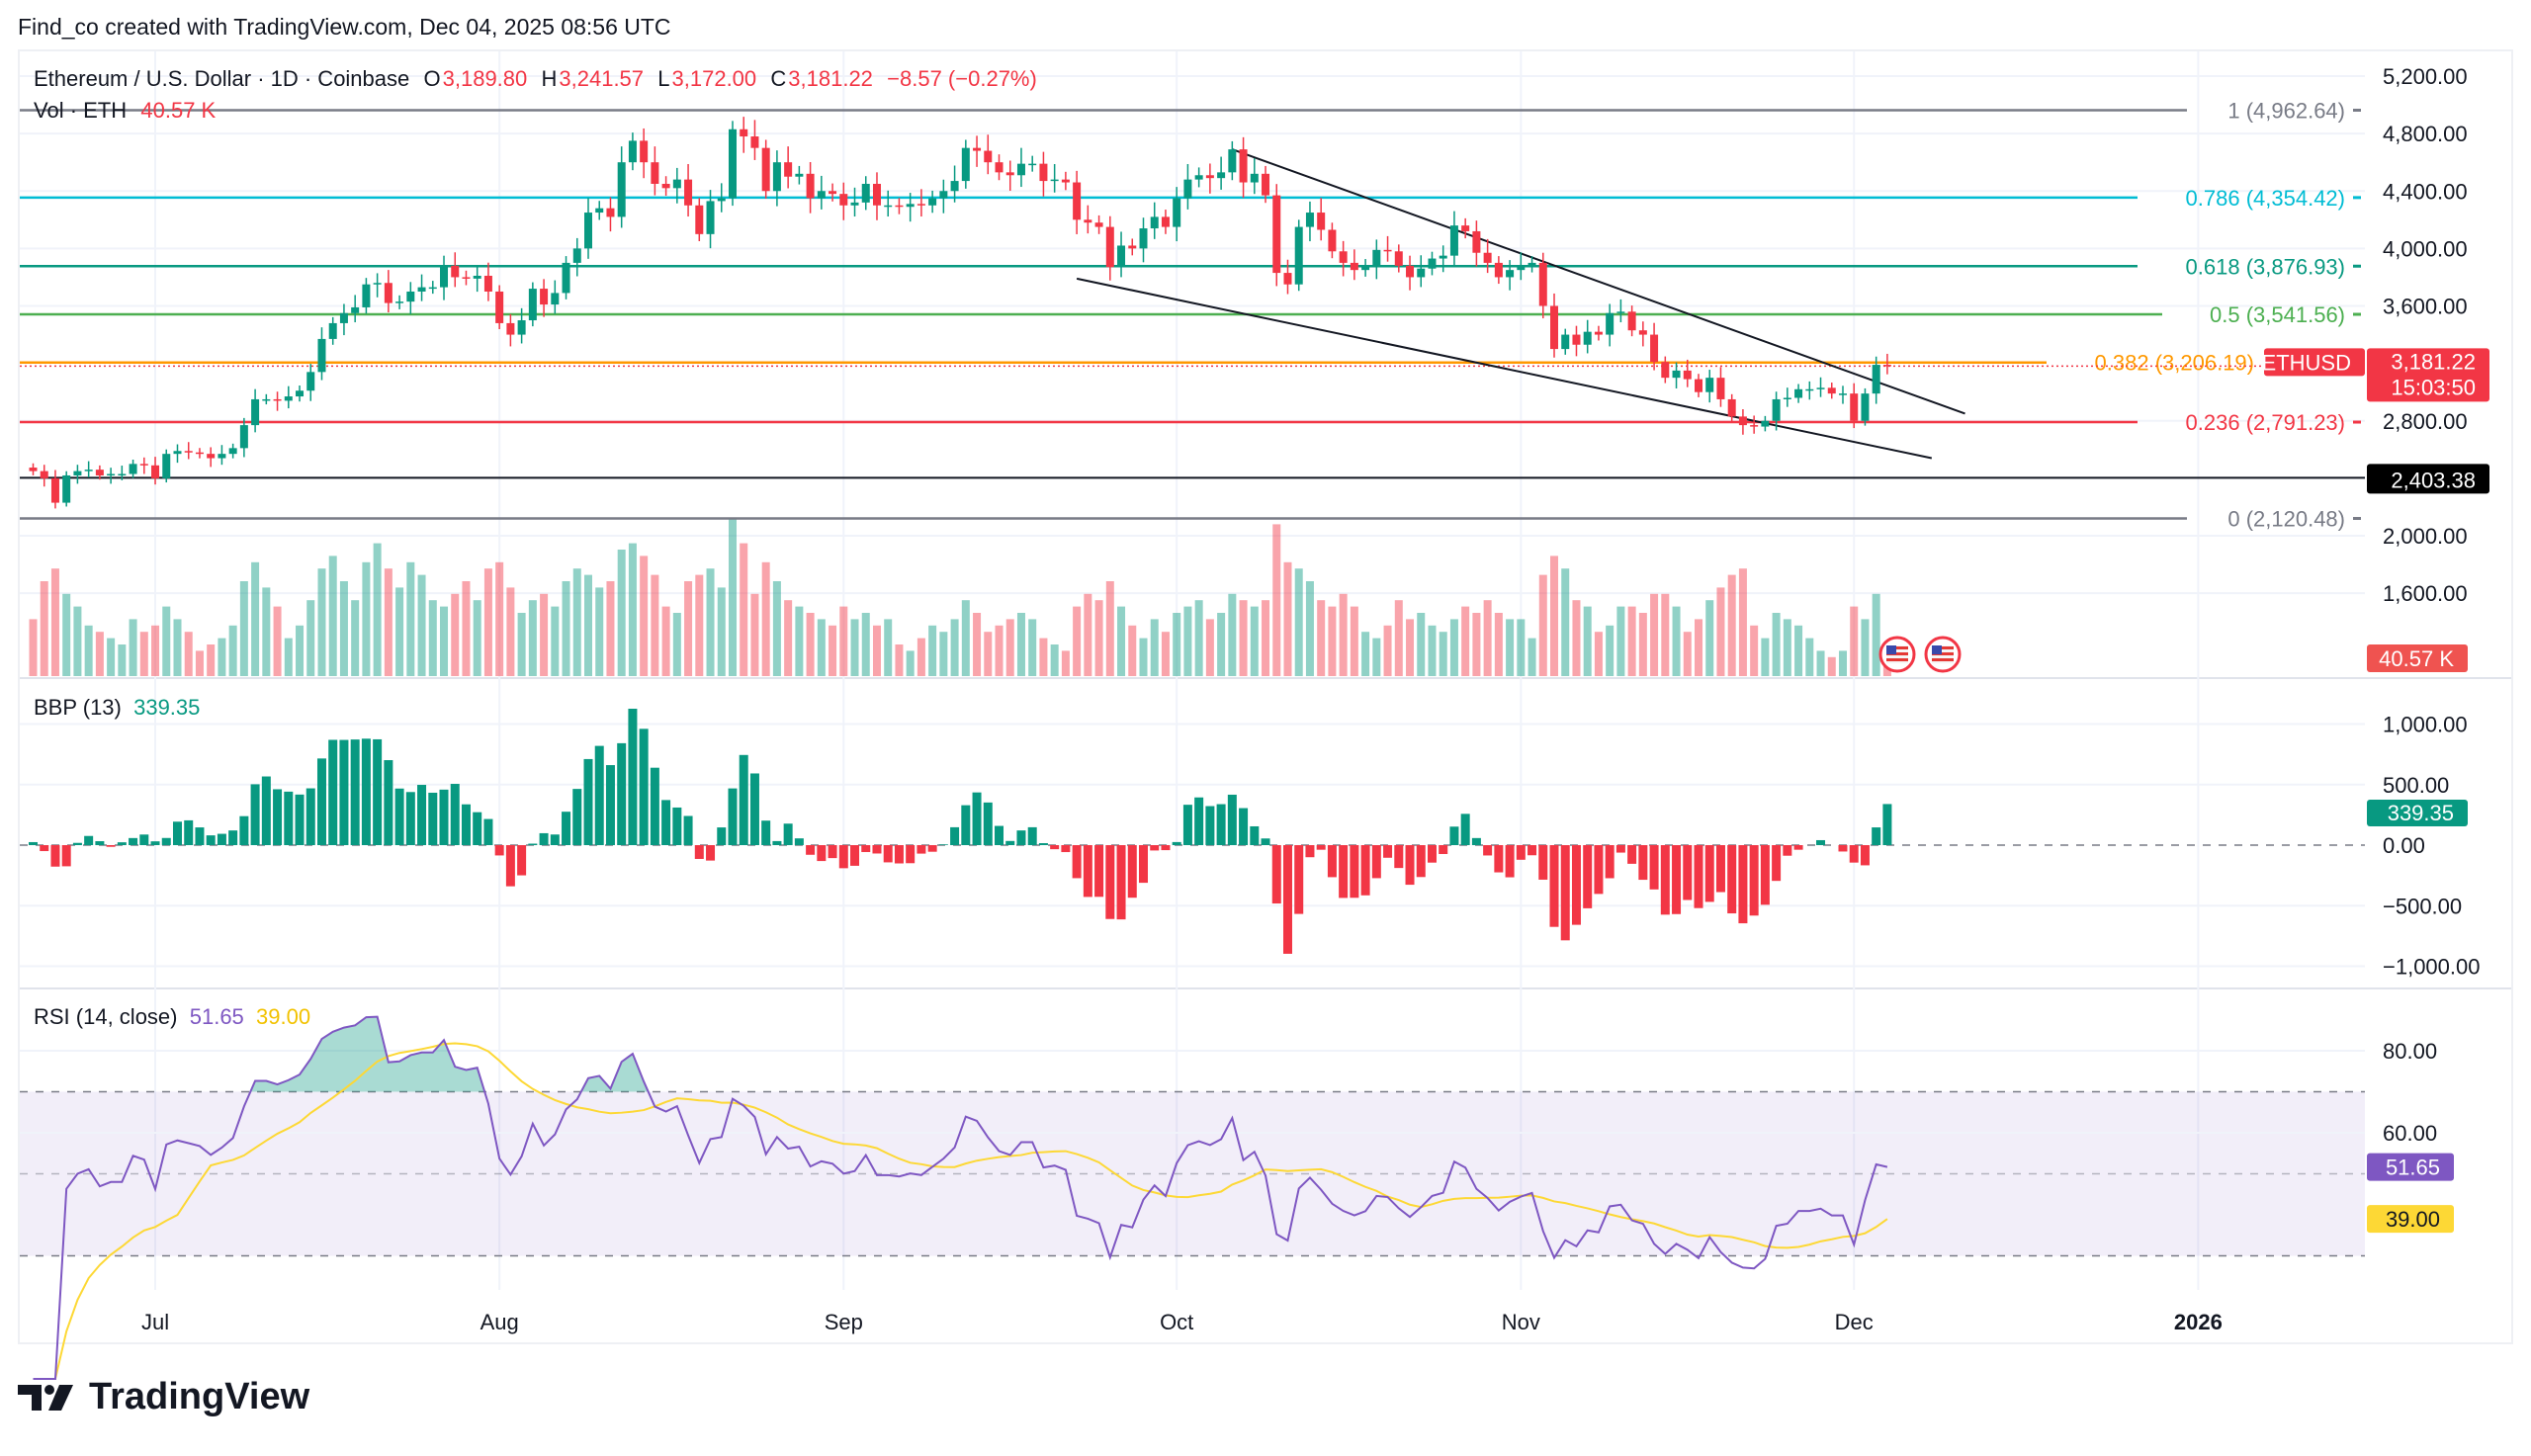 Image resolution: width=2531 pixels, height=1456 pixels. Describe the element at coordinates (81, 110) in the screenshot. I see `volume-label: Vol · ETH` at that location.